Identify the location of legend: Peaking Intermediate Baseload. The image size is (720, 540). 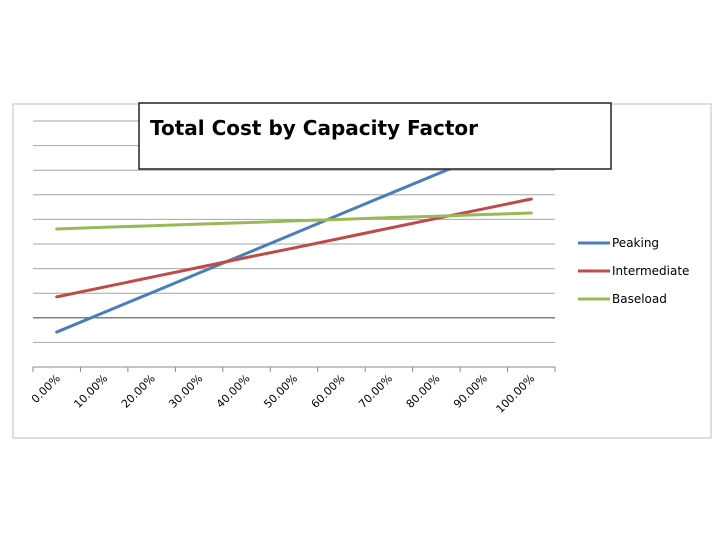
(633, 271).